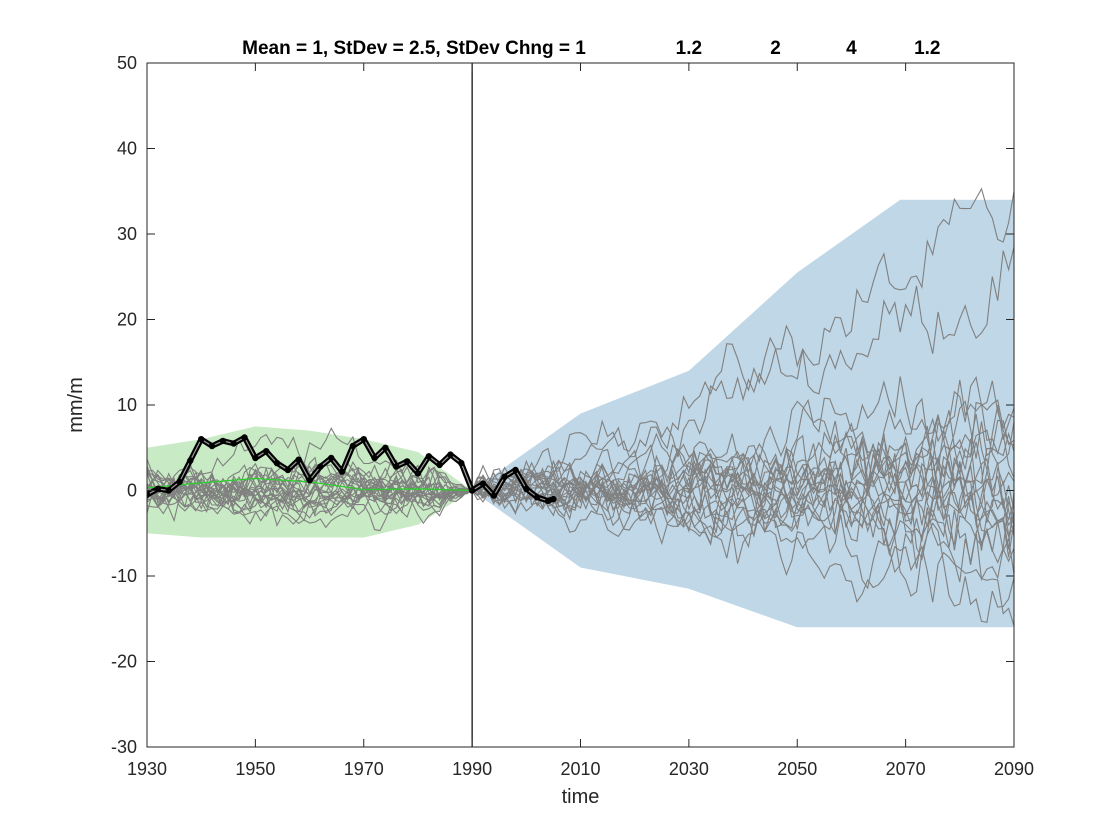 The height and width of the screenshot is (840, 1120). Describe the element at coordinates (127, 234) in the screenshot. I see `y-tick-label: 30` at that location.